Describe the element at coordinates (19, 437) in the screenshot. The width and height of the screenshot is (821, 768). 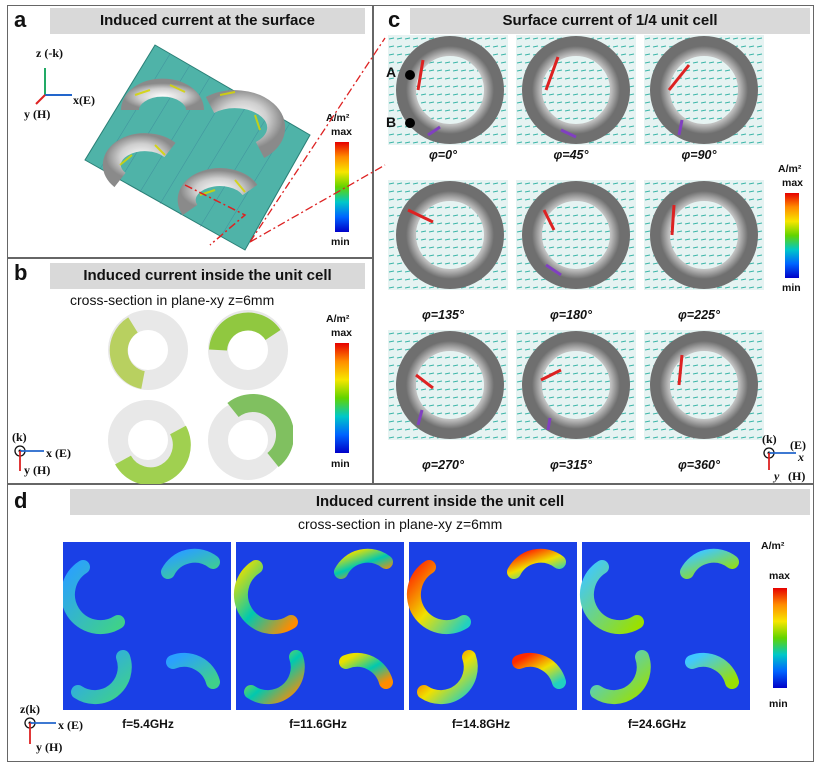
I see `panel-b-axis-k: (k)` at that location.